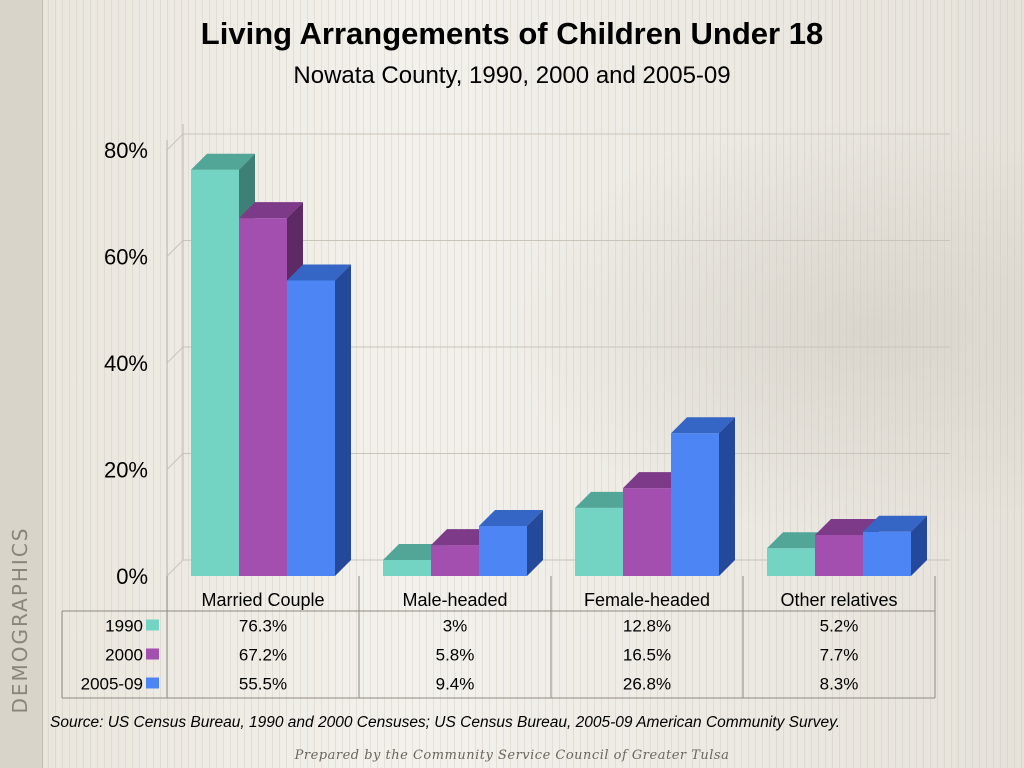  Describe the element at coordinates (839, 684) in the screenshot. I see `data-label: 8.3%` at that location.